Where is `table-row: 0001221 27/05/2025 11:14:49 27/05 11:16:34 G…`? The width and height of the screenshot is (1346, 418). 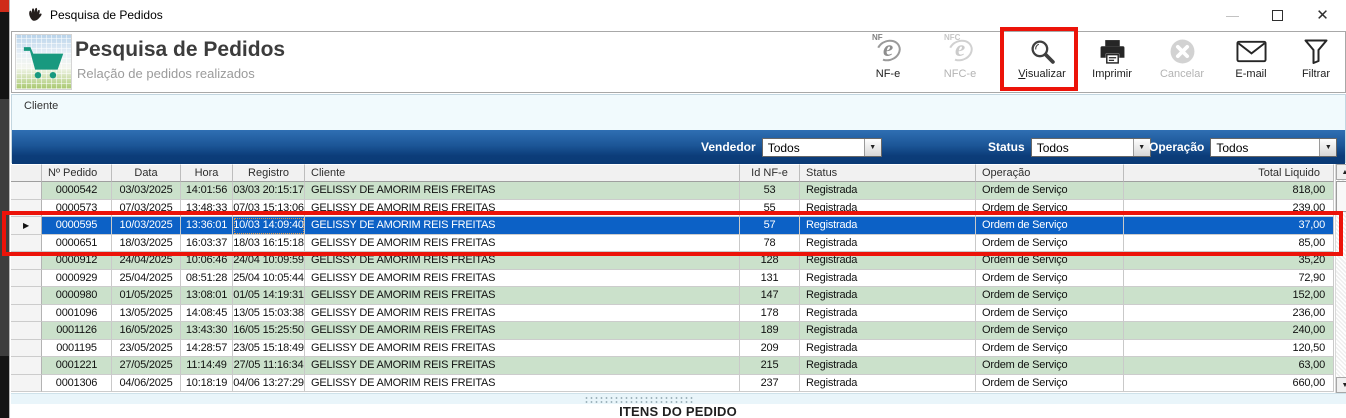
table-row: 0001221 27/05/2025 11:14:49 27/05 11:16:34 G… is located at coordinates (678, 366).